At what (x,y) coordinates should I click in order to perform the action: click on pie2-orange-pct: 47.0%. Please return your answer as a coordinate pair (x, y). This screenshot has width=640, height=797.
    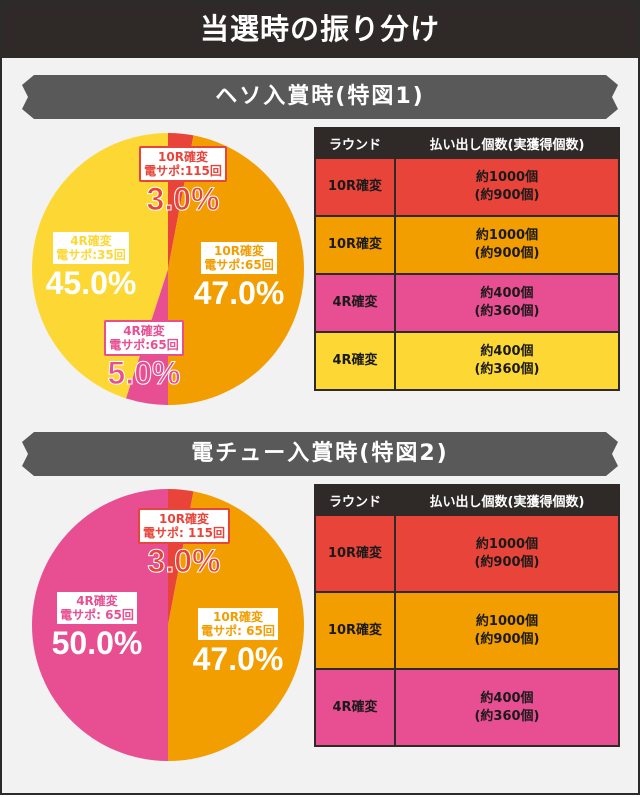
    Looking at the image, I should click on (238, 659).